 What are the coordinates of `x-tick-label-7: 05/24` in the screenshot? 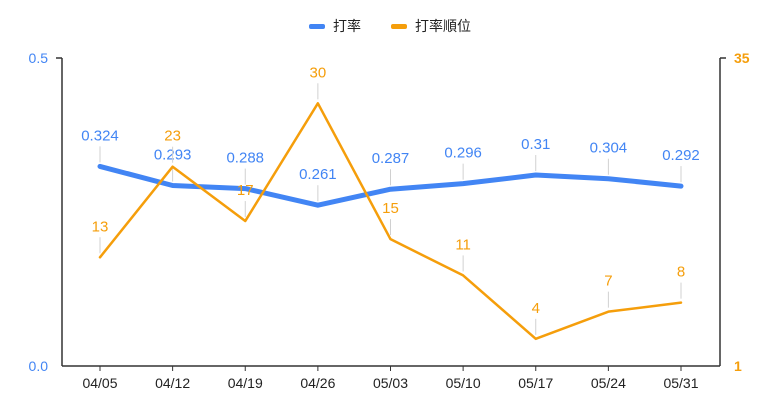 It's located at (608, 383).